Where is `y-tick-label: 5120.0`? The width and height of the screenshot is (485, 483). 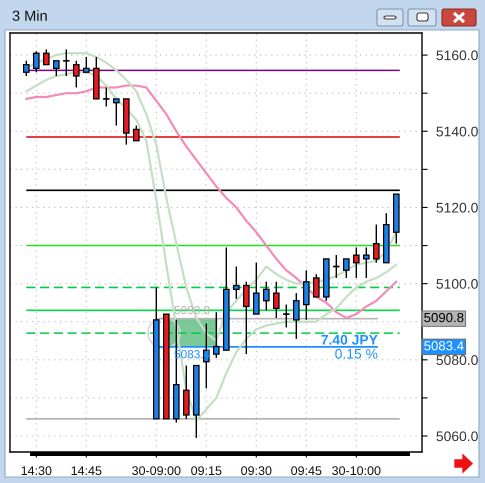 y-tick-label: 5120.0 is located at coordinates (457, 207).